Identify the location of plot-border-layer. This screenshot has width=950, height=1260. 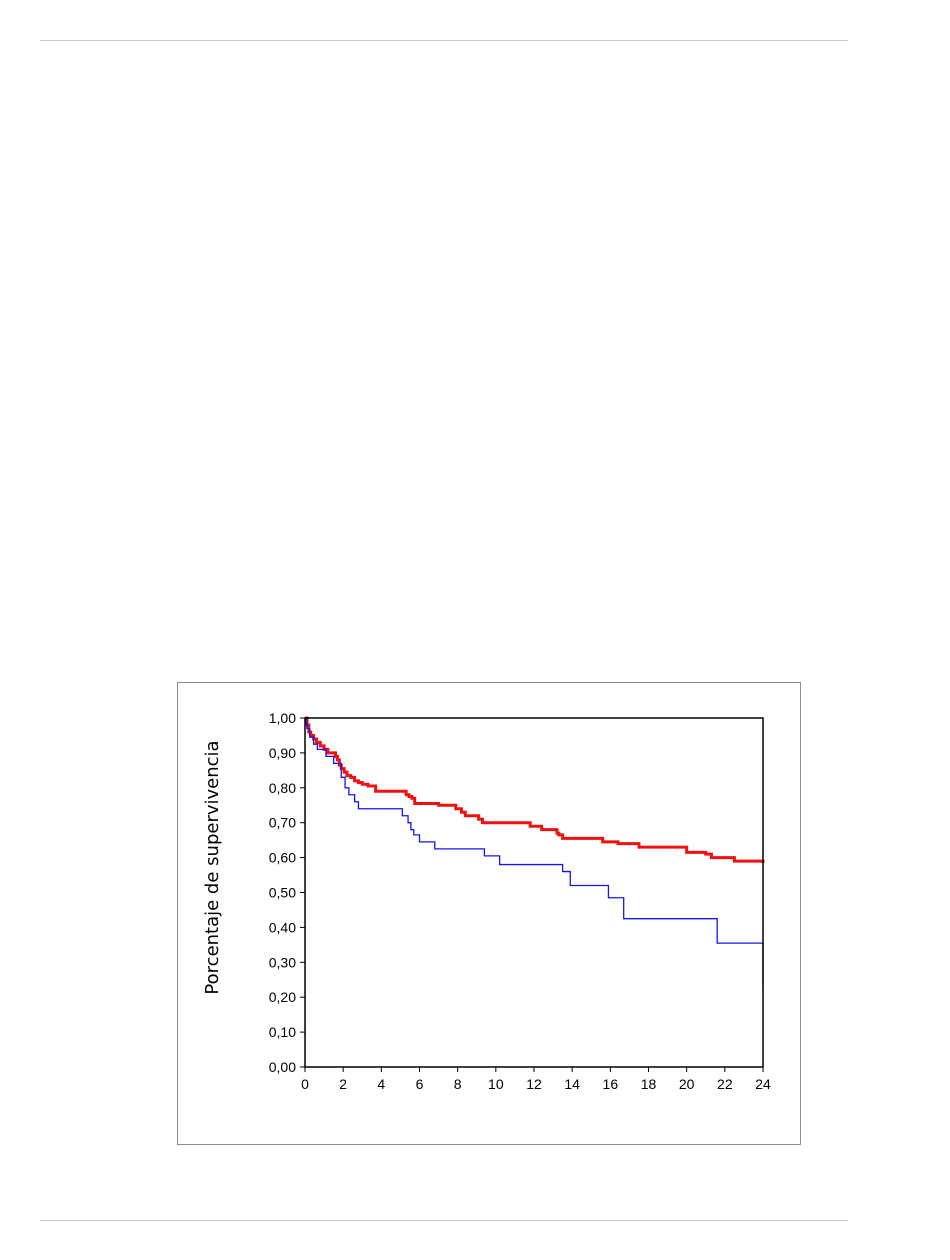
(534, 892).